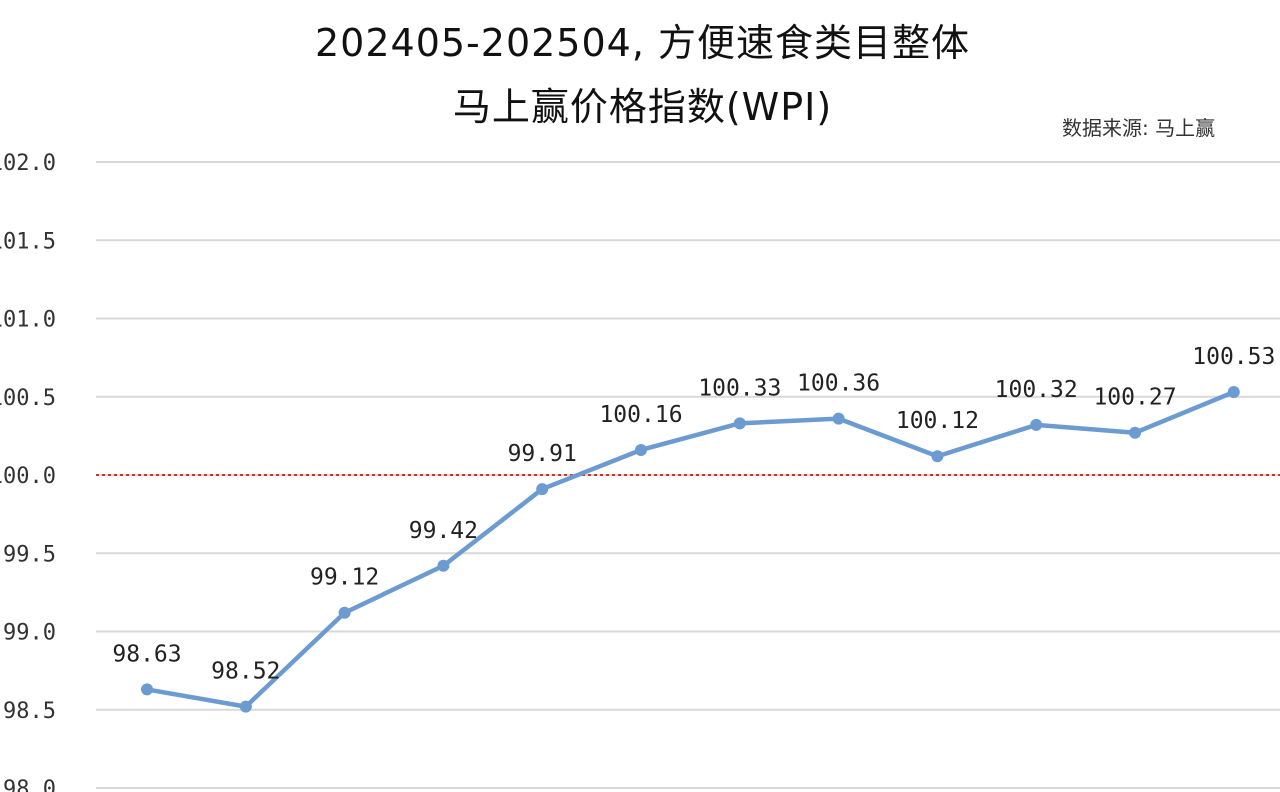 Image resolution: width=1280 pixels, height=792 pixels. What do you see at coordinates (28, 163) in the screenshot?
I see `y-tick-label: 102.0` at bounding box center [28, 163].